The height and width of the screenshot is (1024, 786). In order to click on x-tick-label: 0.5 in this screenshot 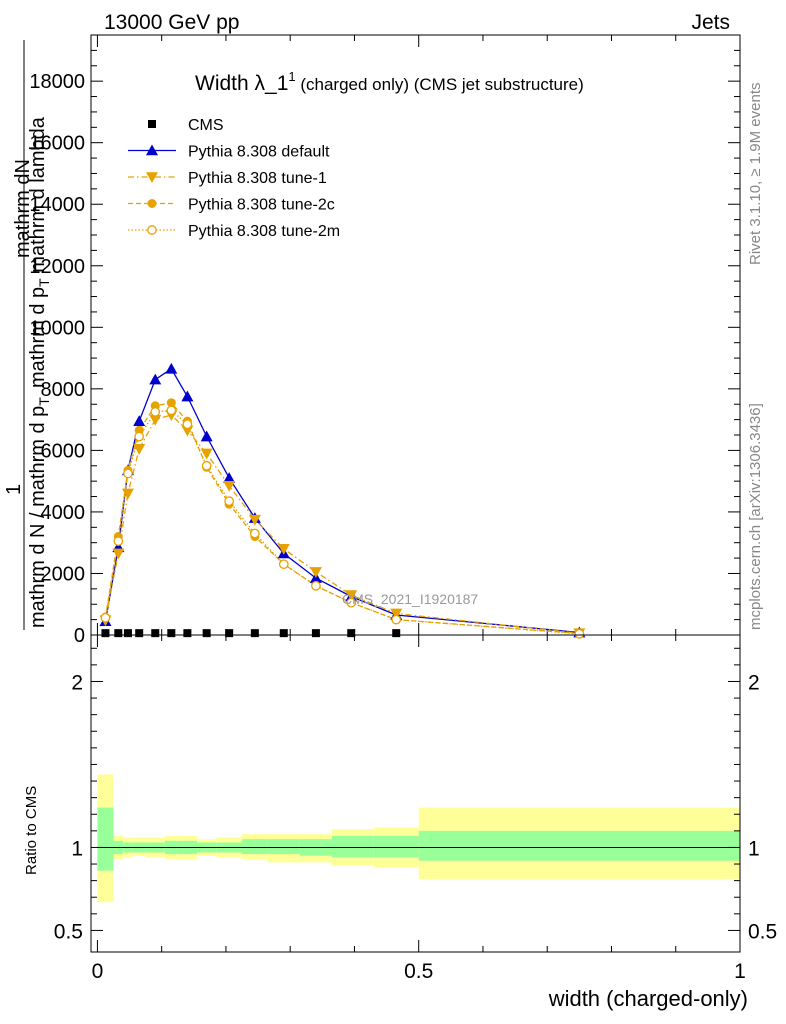, I will do `click(418, 971)`.